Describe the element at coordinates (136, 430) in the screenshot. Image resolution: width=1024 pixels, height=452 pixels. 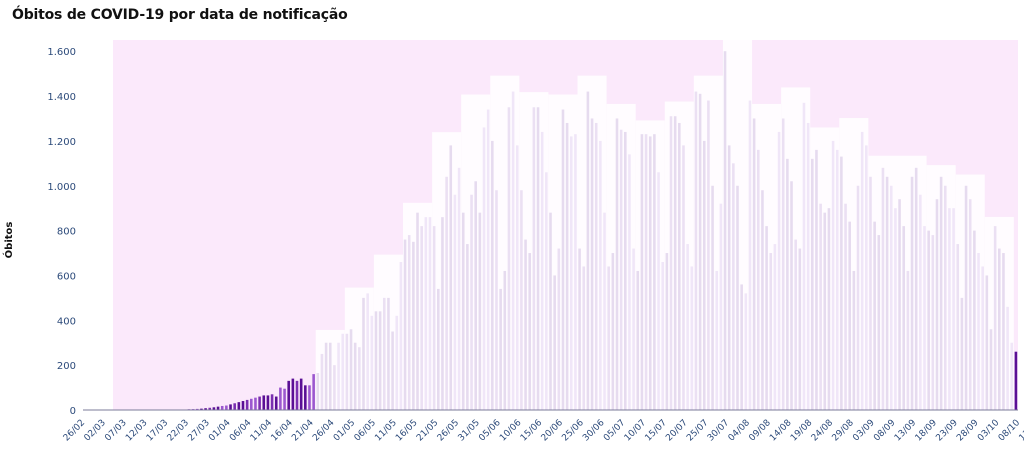
I see `x-tick-label: 12/03` at that location.